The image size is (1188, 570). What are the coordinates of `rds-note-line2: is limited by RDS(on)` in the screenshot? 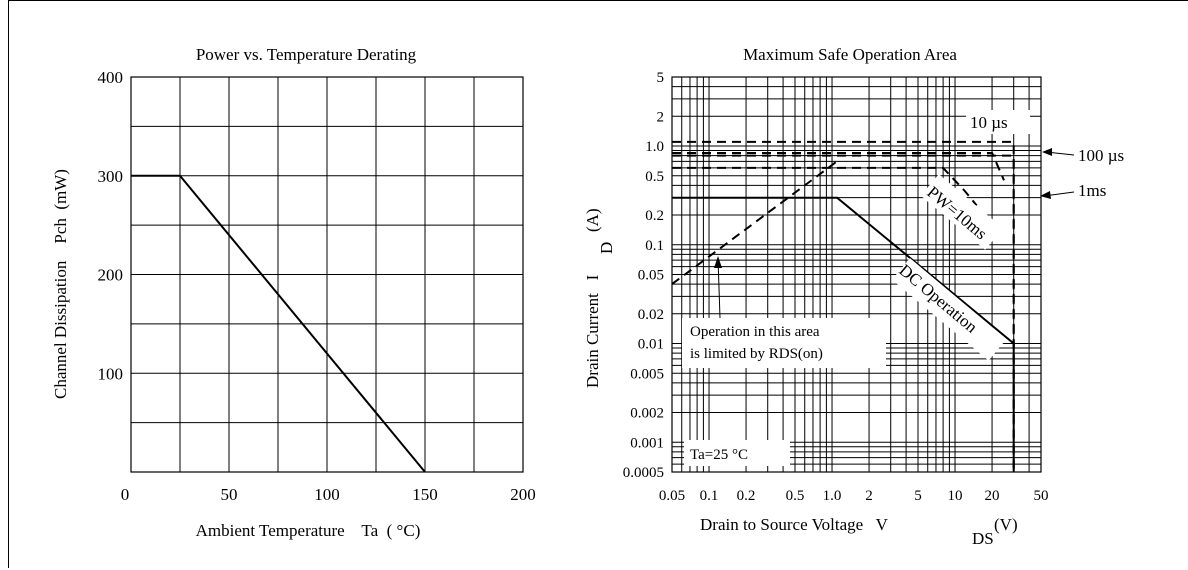 It's located at (756, 354).